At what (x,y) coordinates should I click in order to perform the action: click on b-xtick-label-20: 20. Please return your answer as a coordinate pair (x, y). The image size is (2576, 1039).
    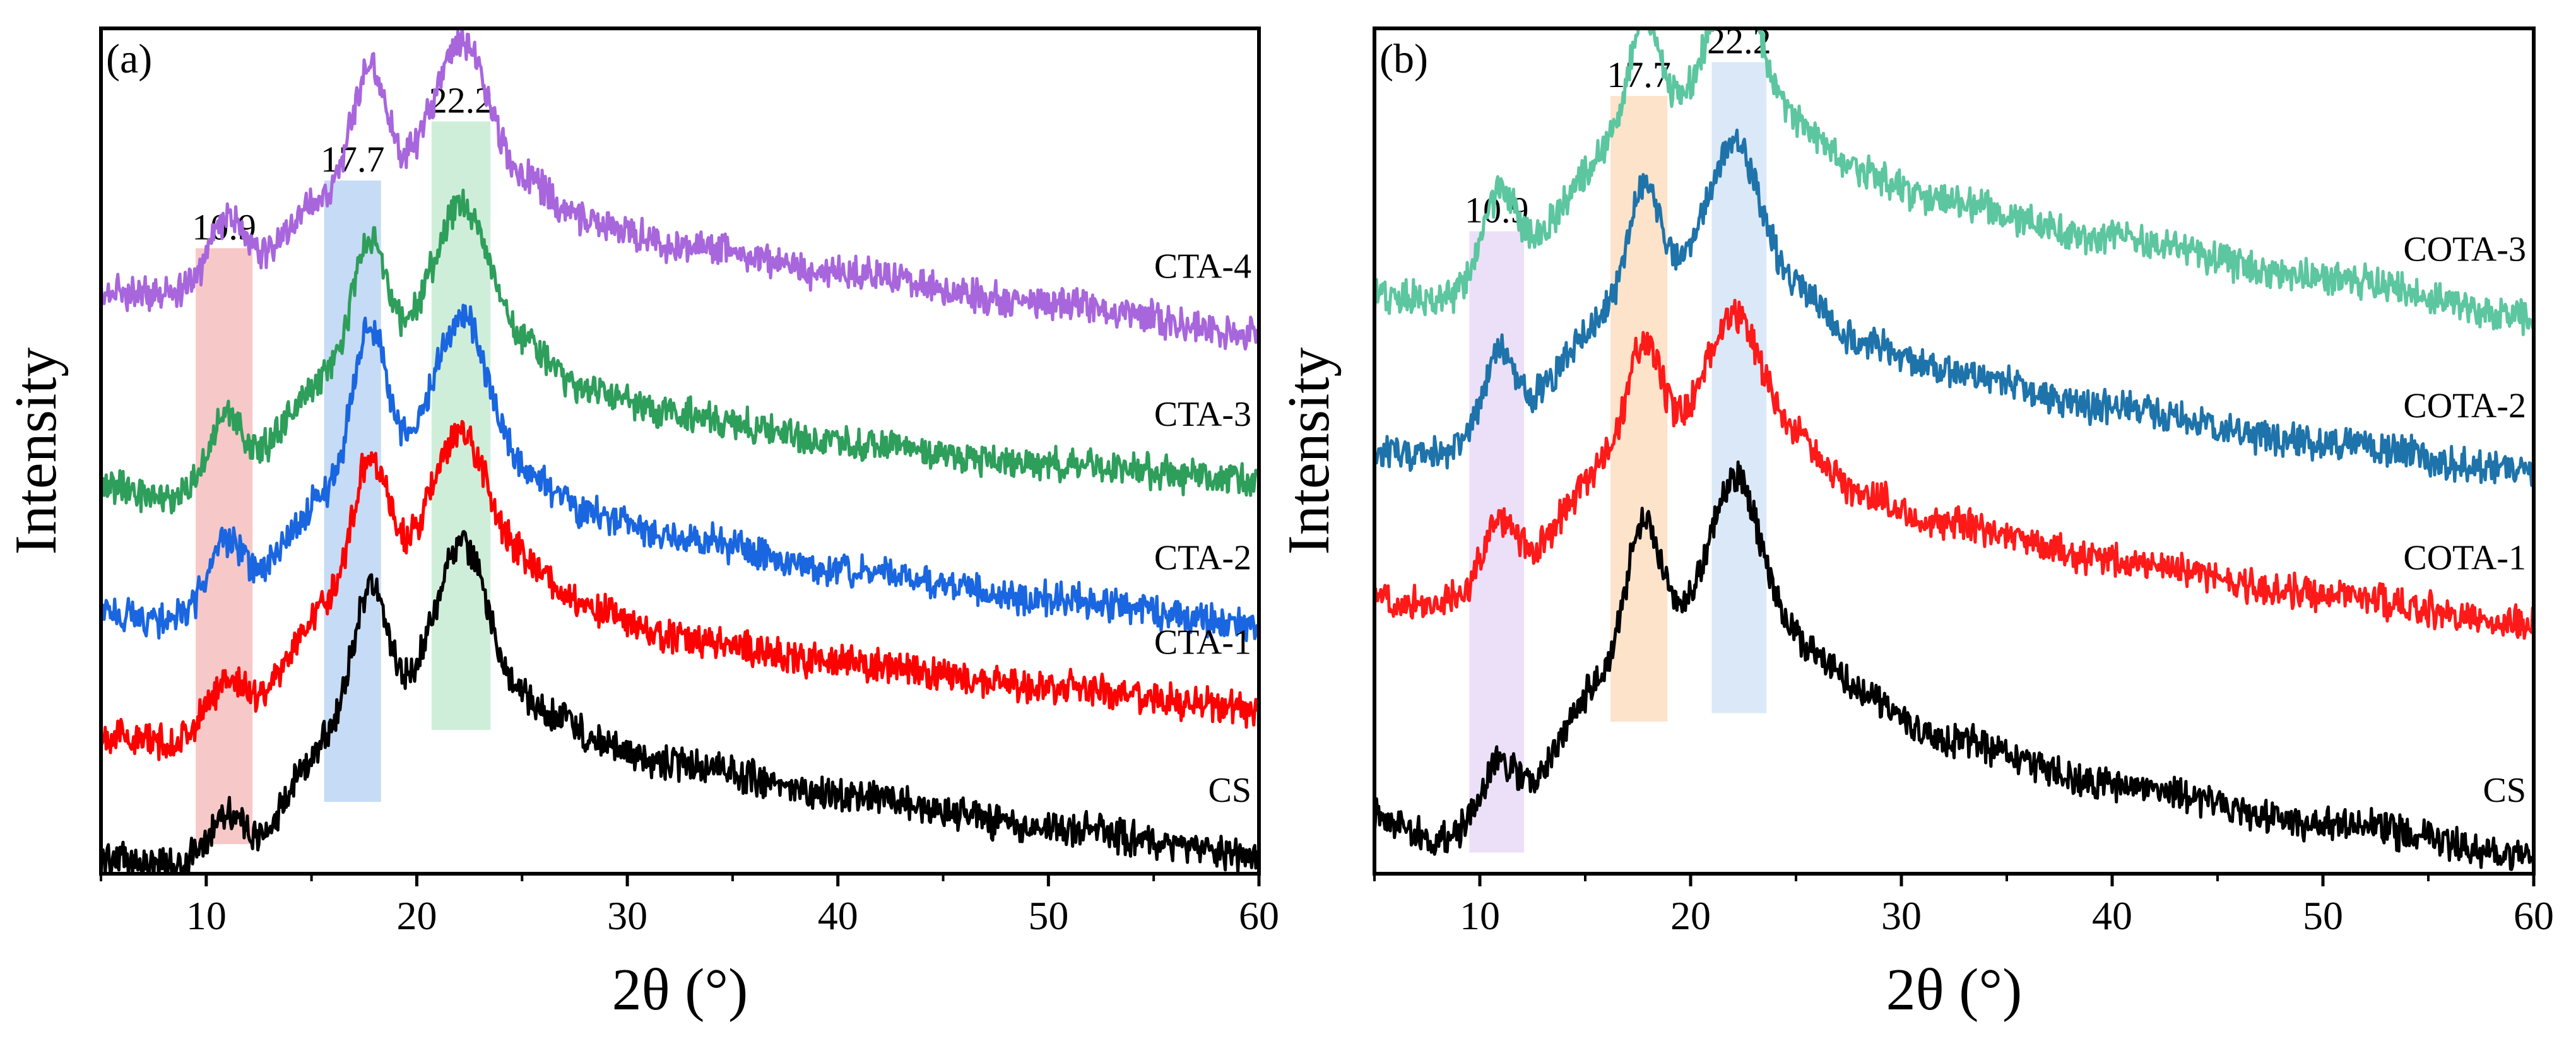
    Looking at the image, I should click on (1691, 916).